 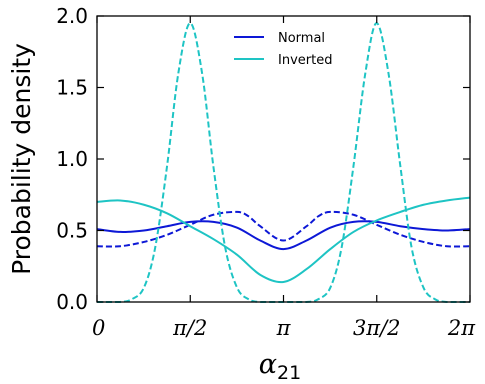 What do you see at coordinates (283, 49) in the screenshot?
I see `legend: Normal Inverted` at bounding box center [283, 49].